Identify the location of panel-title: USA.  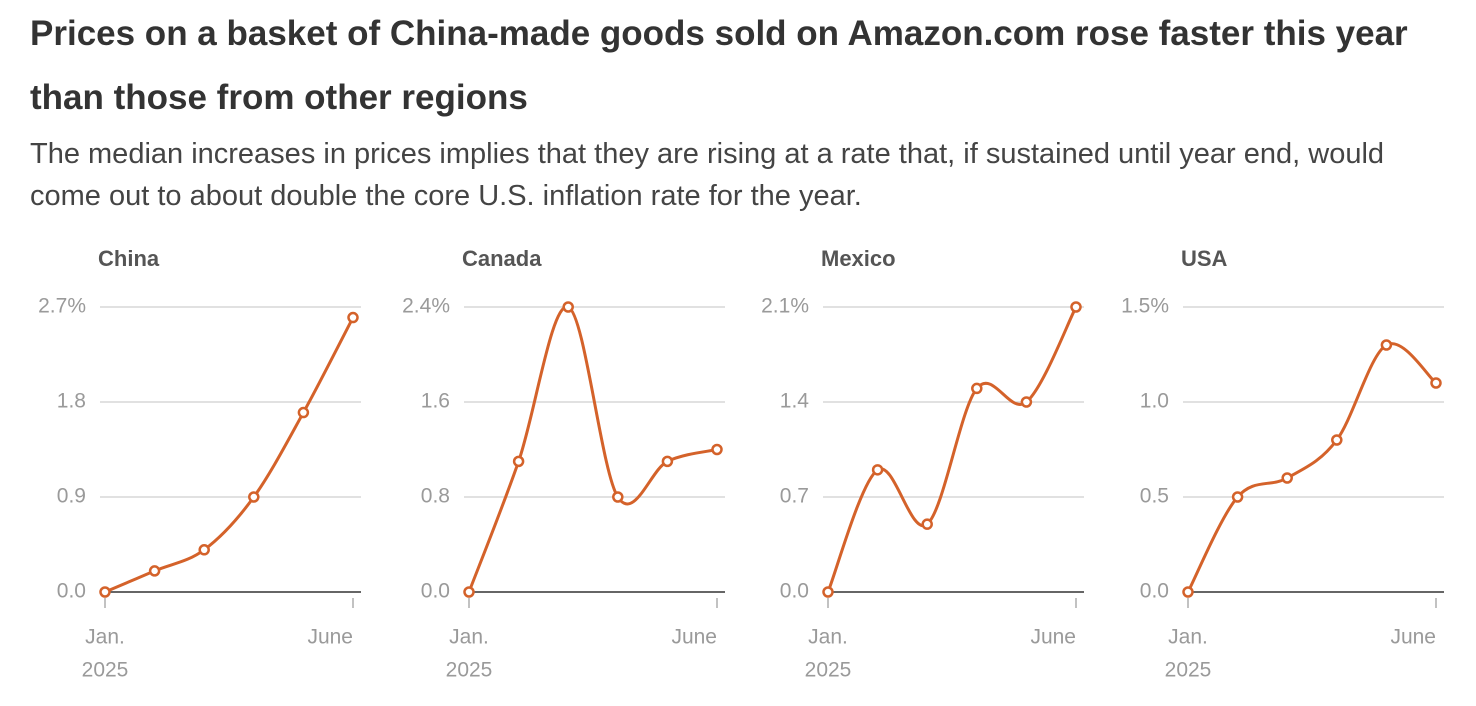
(1204, 258).